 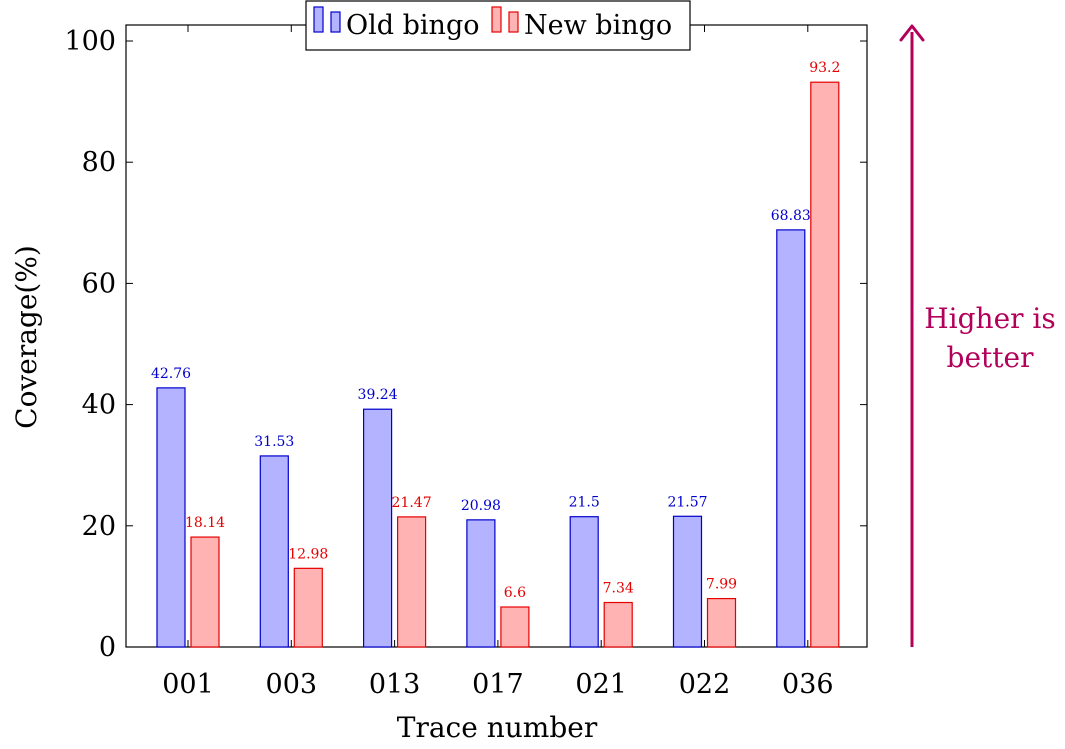 I want to click on x-tick-label: 003, so click(x=292, y=684).